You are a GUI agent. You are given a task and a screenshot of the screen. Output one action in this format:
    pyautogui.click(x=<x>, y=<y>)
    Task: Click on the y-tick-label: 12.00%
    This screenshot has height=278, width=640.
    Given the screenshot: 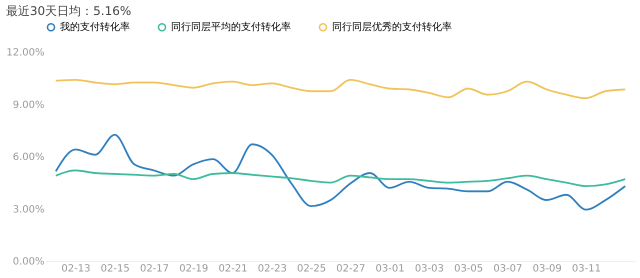 What is the action you would take?
    pyautogui.click(x=25, y=53)
    